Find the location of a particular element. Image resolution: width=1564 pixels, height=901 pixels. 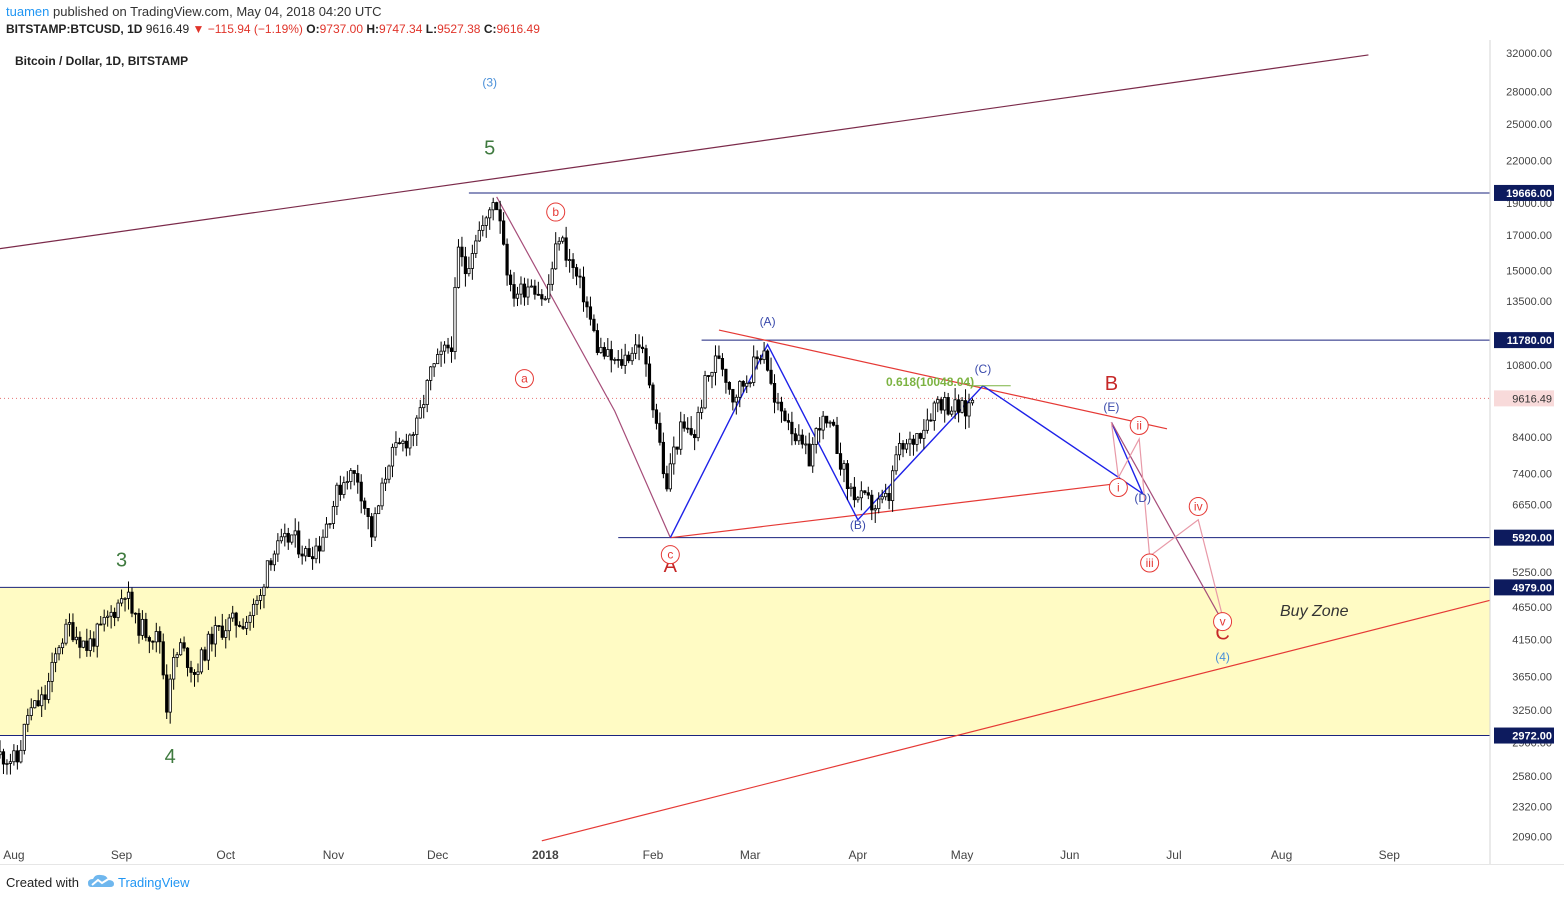

low-value: 9527.38 is located at coordinates (459, 29).